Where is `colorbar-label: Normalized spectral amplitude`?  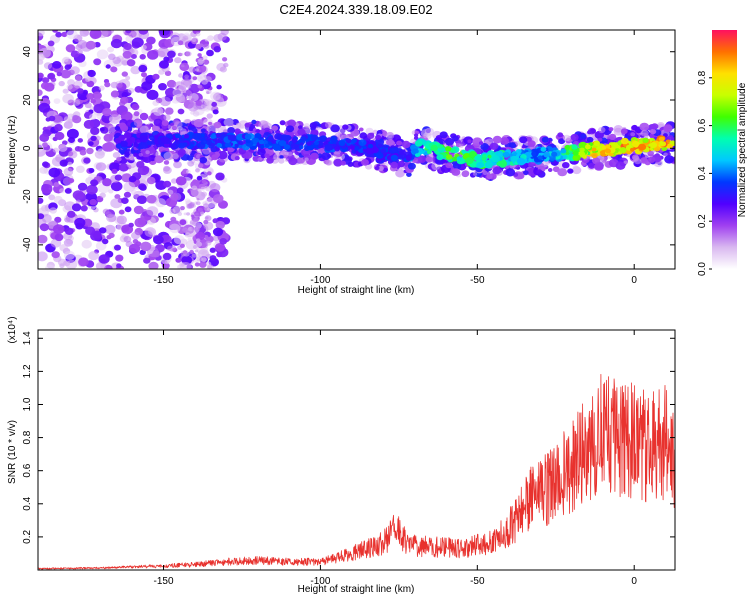 colorbar-label: Normalized spectral amplitude is located at coordinates (742, 149).